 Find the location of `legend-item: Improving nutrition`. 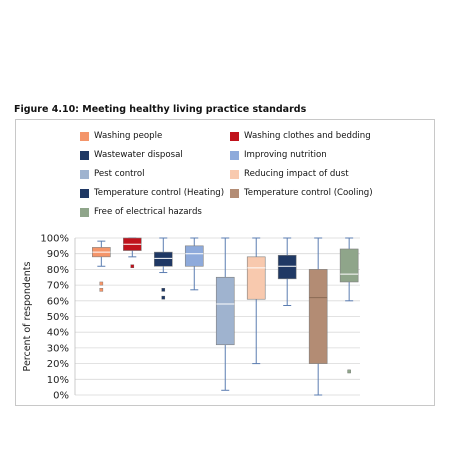

legend-item: Improving nutrition is located at coordinates (278, 155).